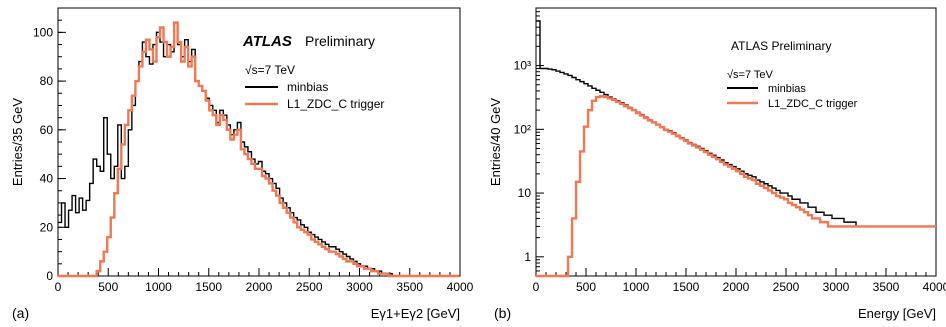 This screenshot has height=327, width=946. Describe the element at coordinates (415, 313) in the screenshot. I see `panel-a-x-axis-label: Eγ1+Eγ2 [GeV]` at that location.